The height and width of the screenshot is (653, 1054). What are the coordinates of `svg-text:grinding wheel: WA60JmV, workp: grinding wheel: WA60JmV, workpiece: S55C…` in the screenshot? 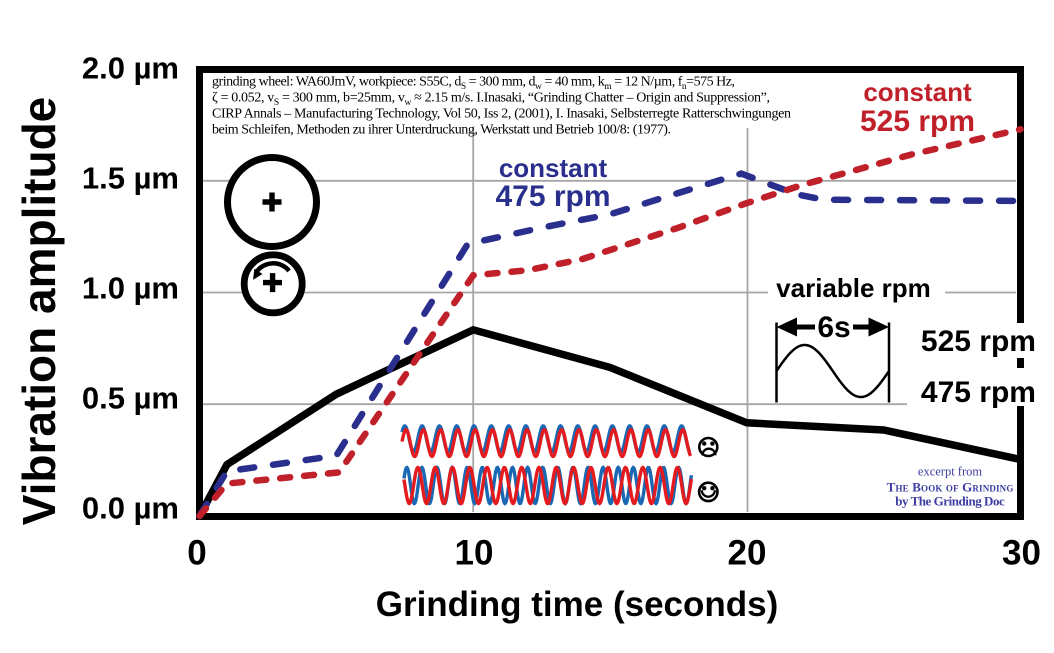 It's located at (473, 84).